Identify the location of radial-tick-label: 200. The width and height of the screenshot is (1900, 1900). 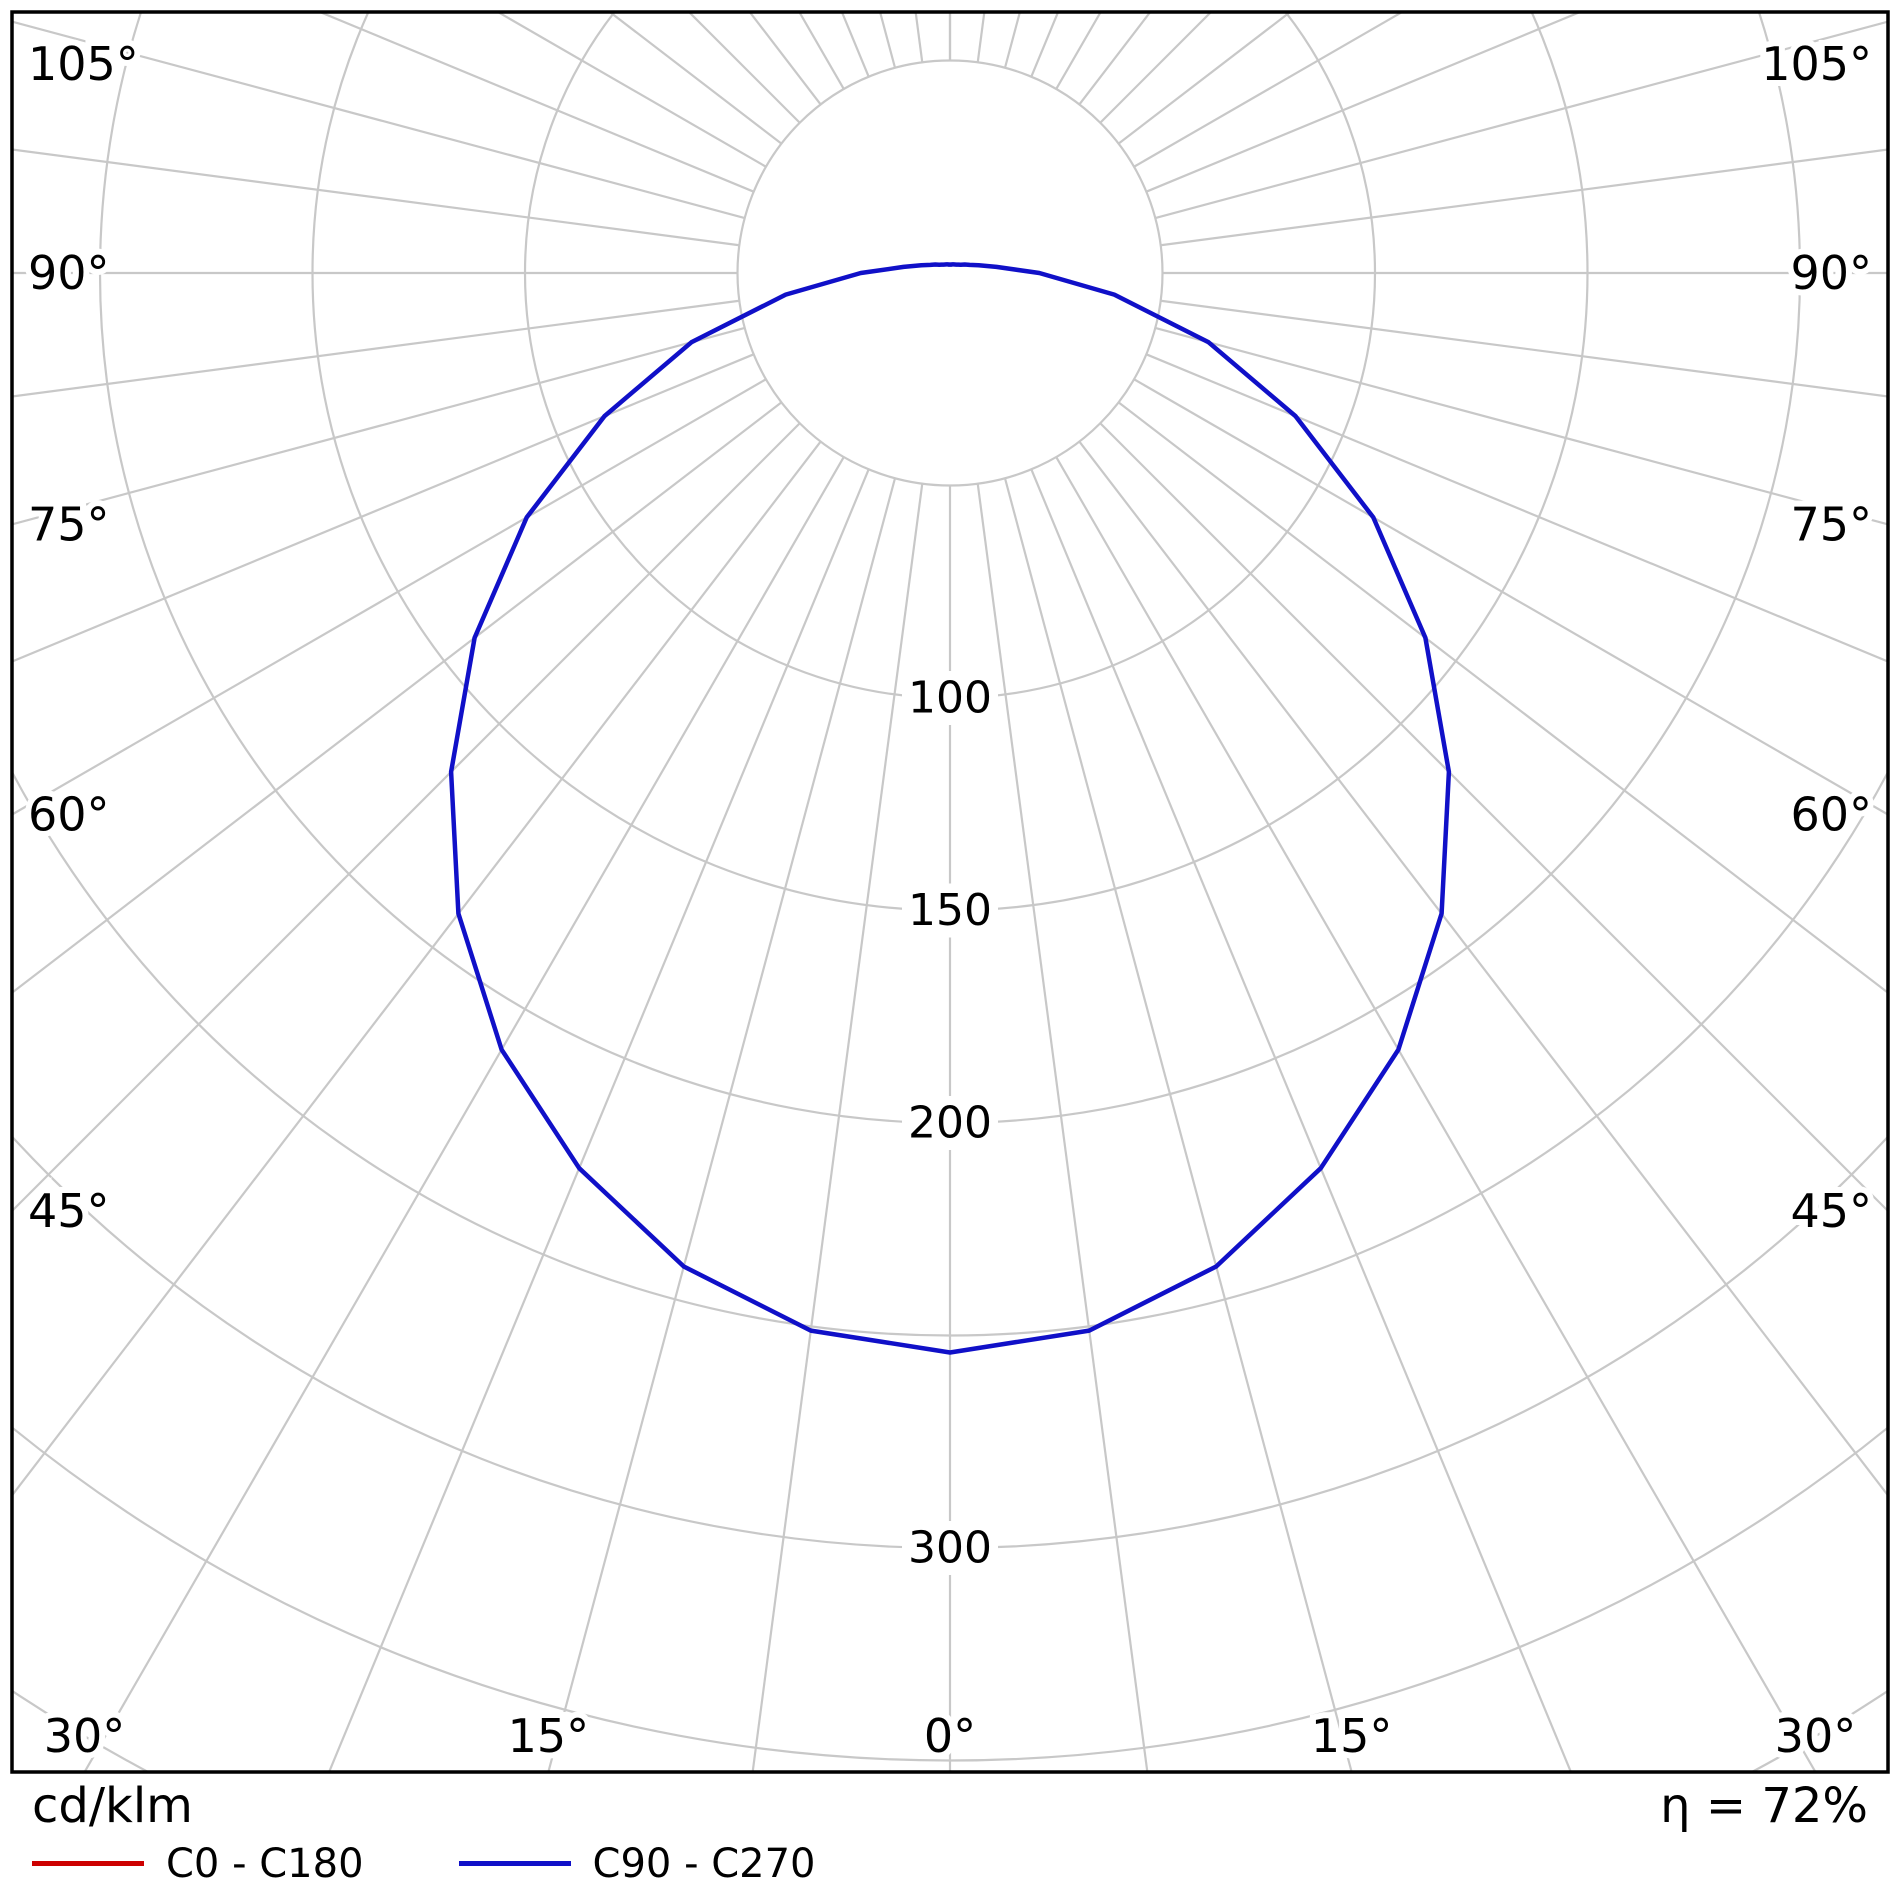
(950, 1123).